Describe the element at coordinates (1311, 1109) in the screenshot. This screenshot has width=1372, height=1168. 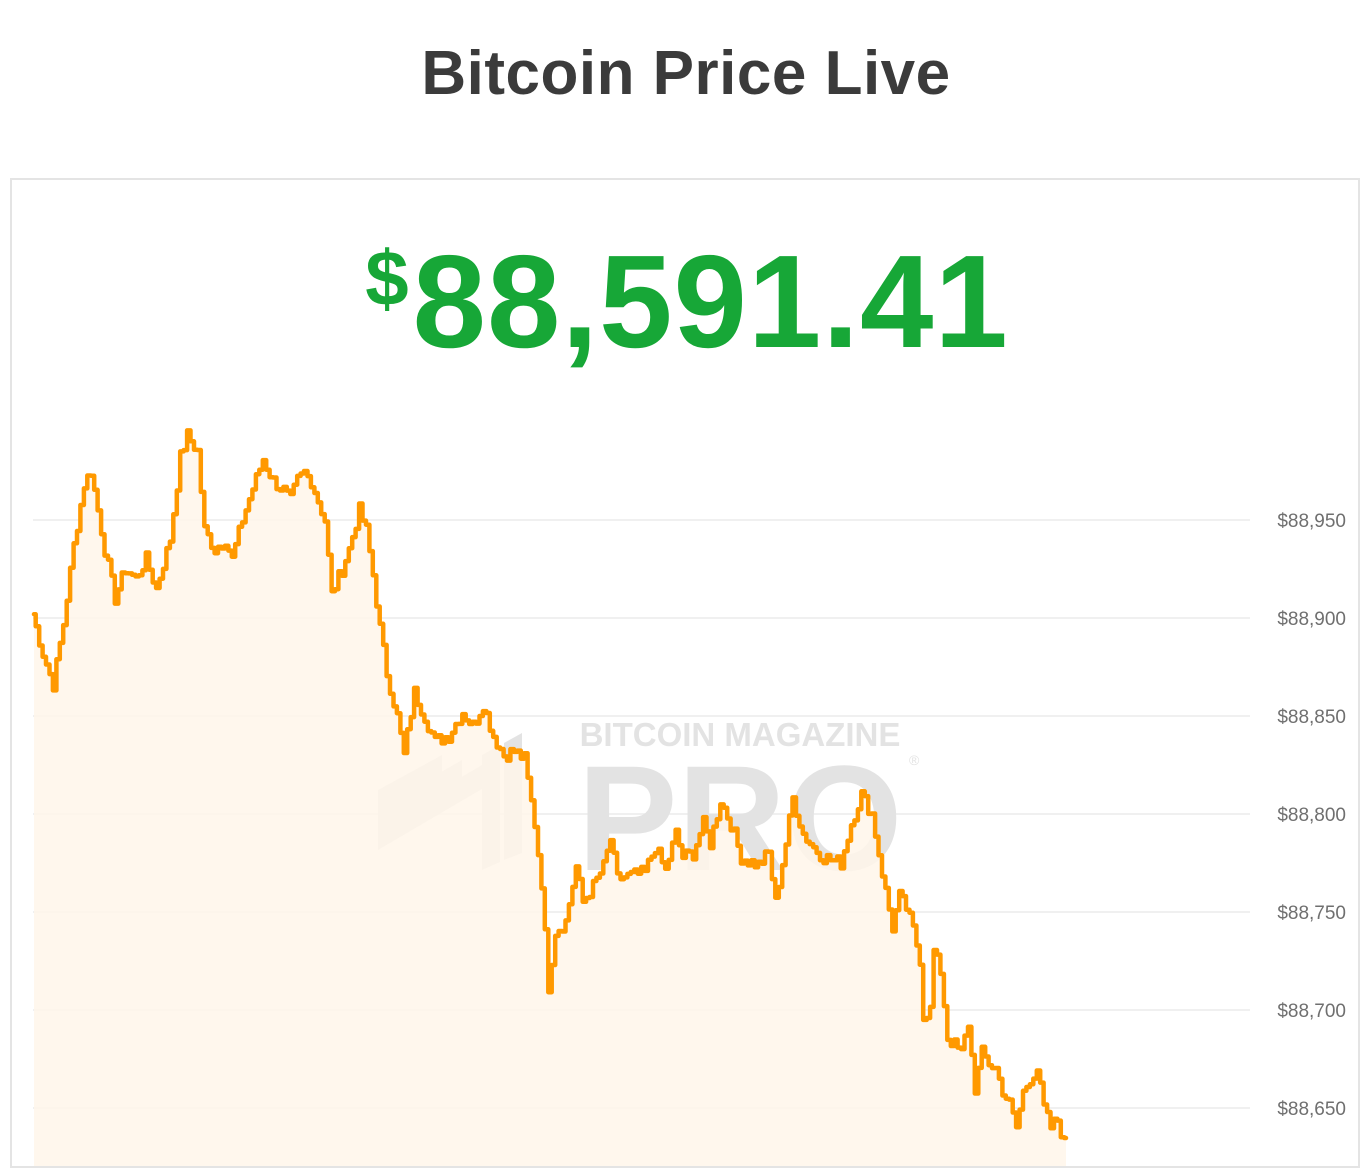
I see `y-tick-label: $88,650` at that location.